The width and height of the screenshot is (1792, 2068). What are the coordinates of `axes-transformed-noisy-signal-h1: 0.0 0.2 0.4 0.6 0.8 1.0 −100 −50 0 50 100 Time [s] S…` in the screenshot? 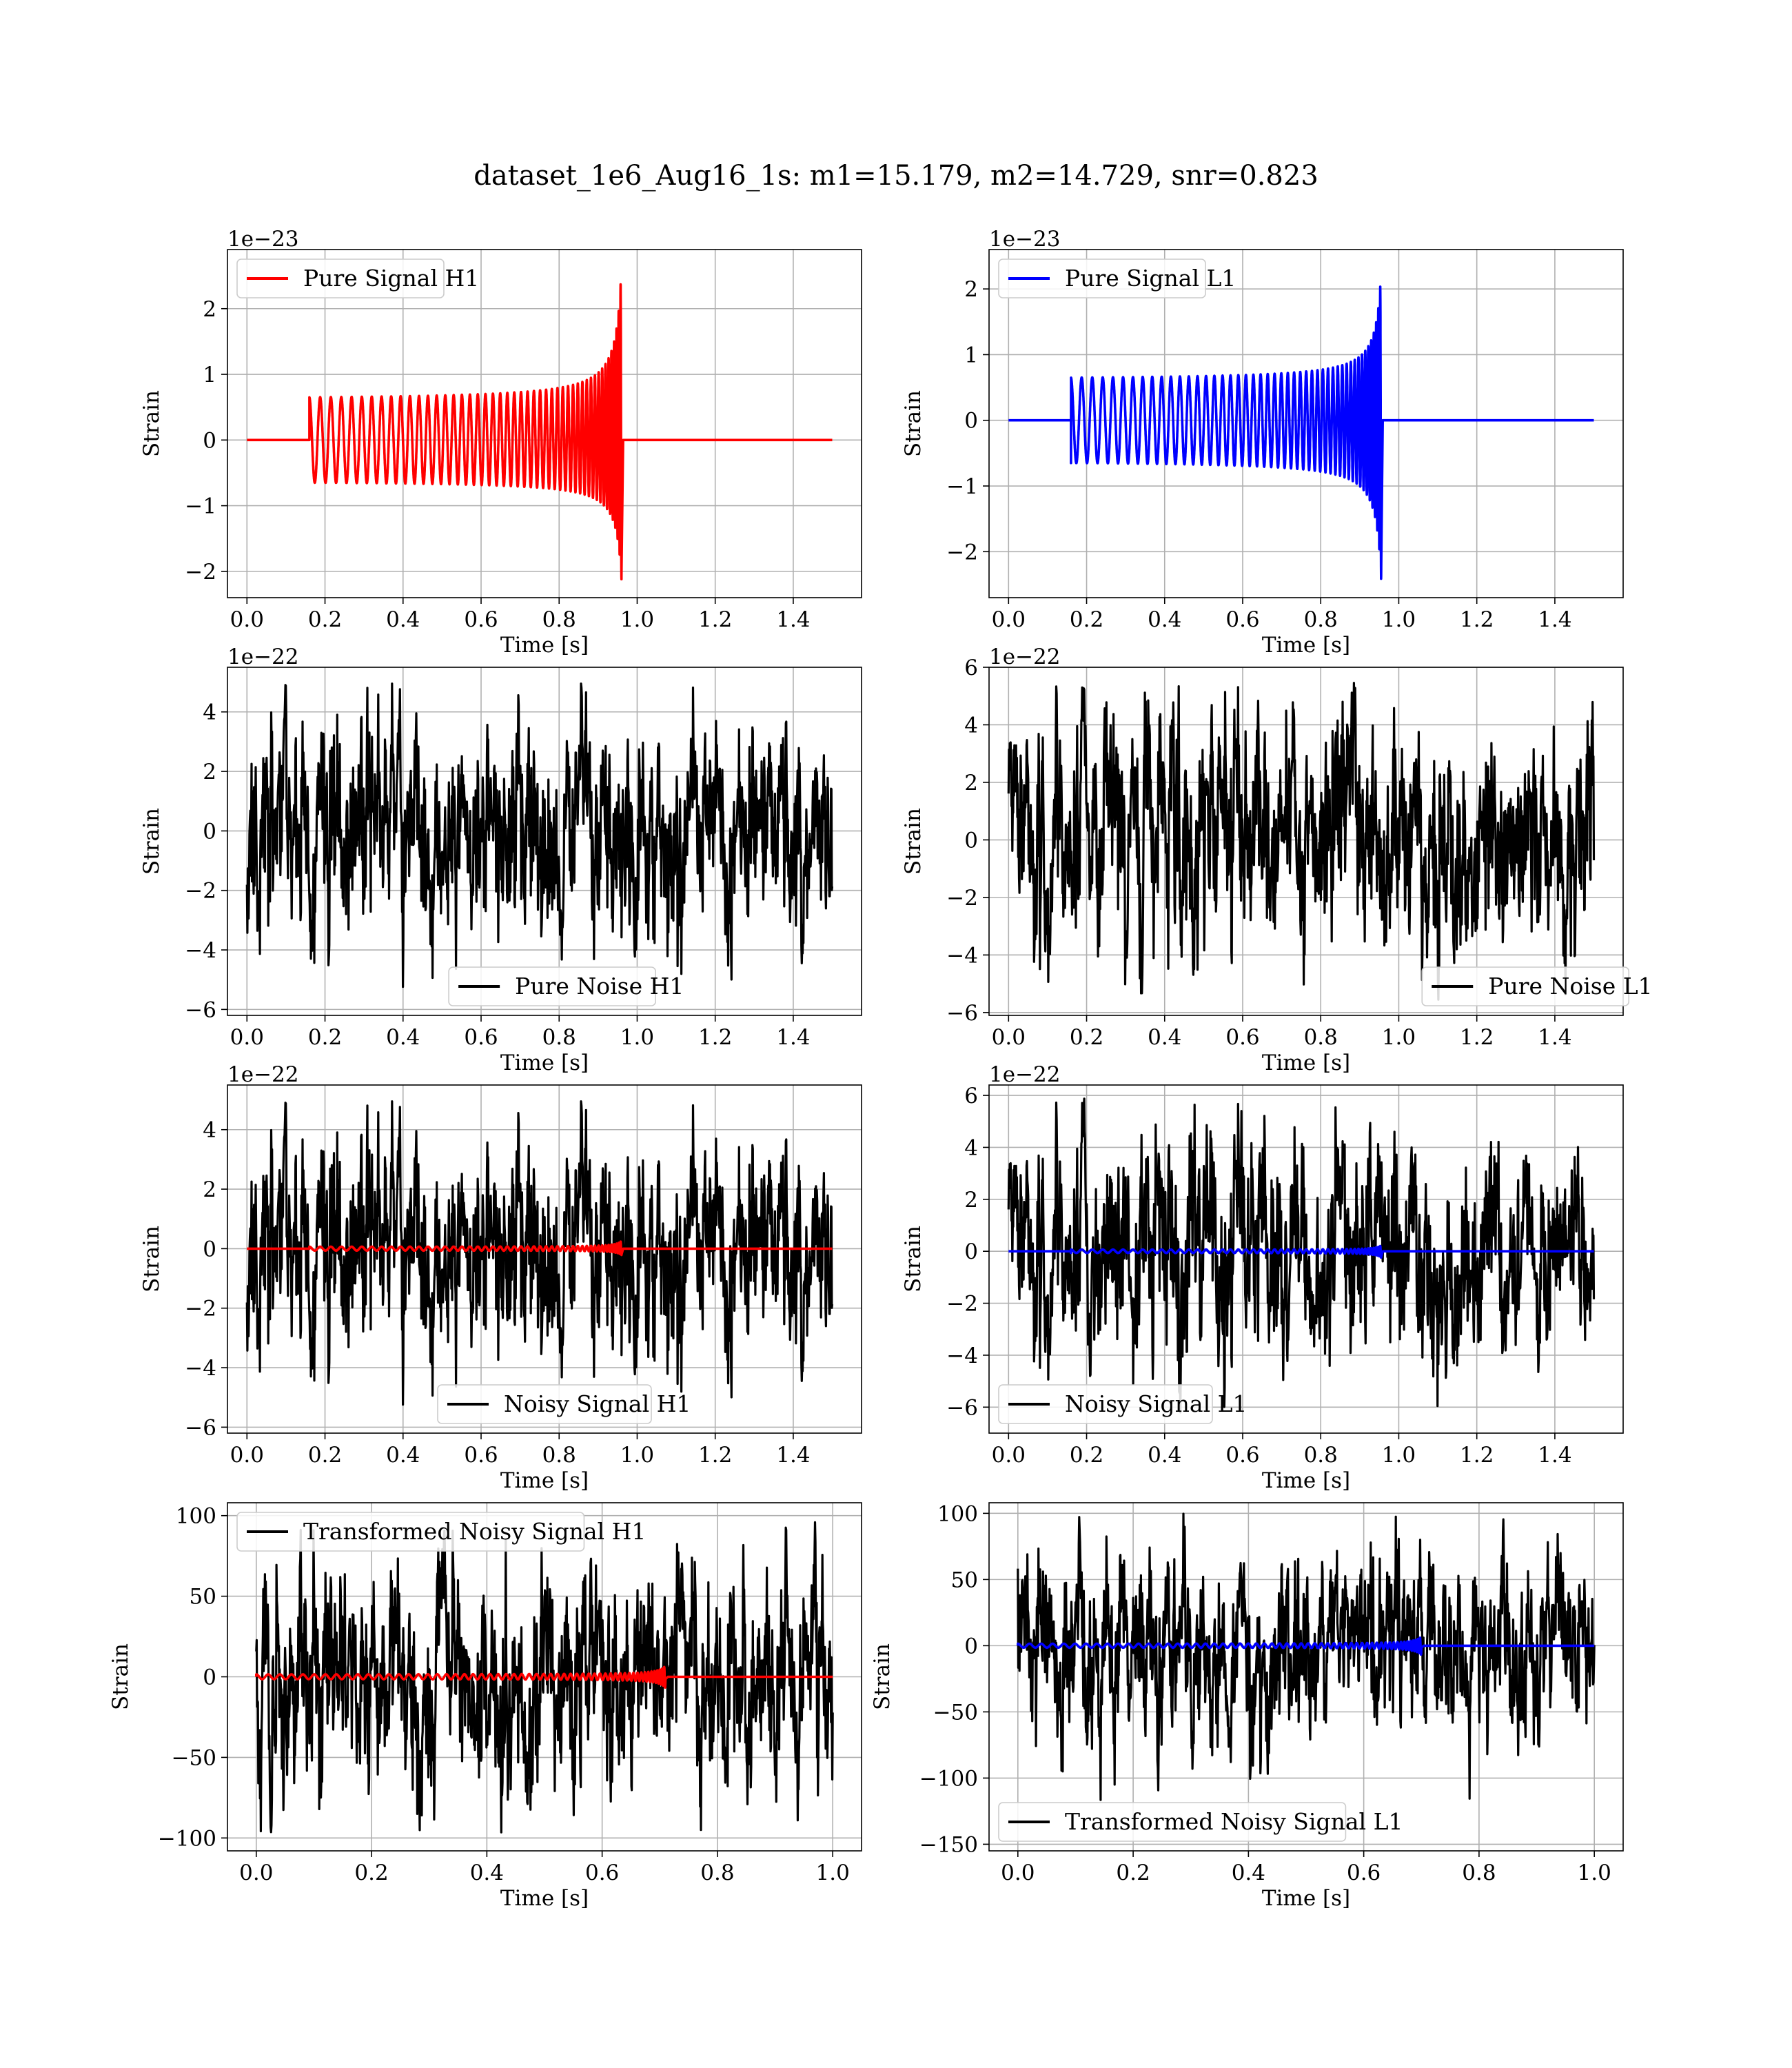 It's located at (485, 1706).